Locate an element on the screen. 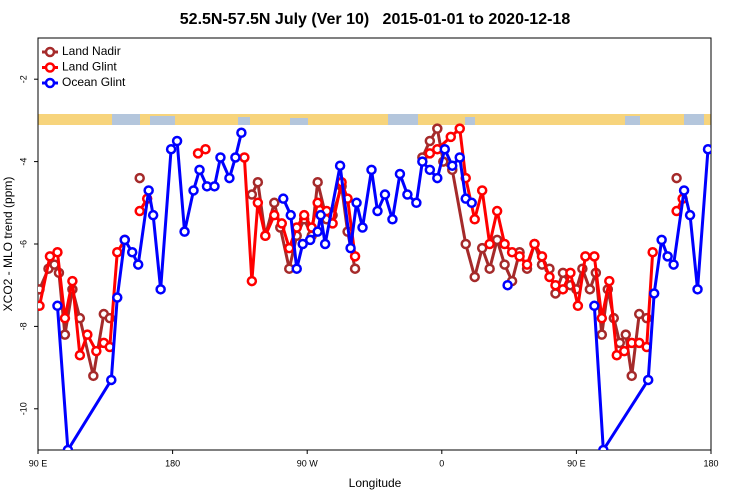 This screenshot has height=500, width=750. y-tick-label: -2 is located at coordinates (23, 79).